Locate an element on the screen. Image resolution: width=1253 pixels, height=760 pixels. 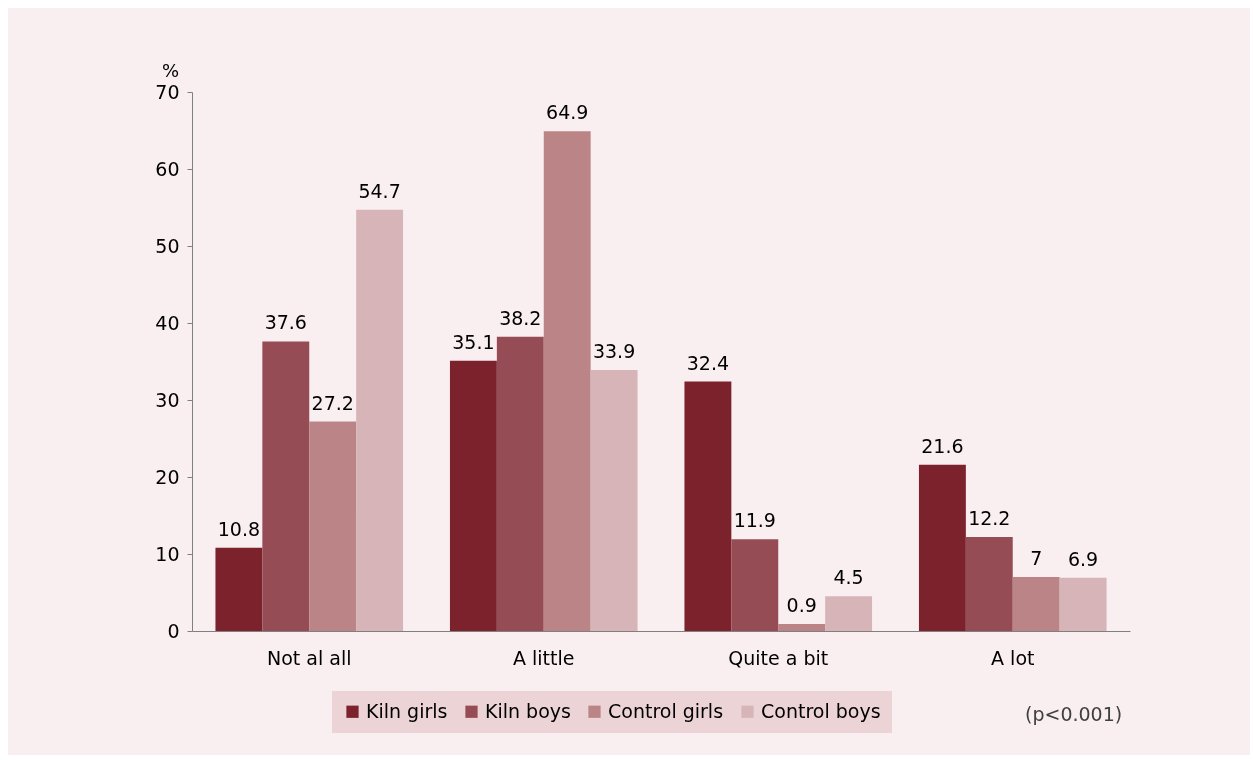
y-tick-label: 60 is located at coordinates (167, 168).